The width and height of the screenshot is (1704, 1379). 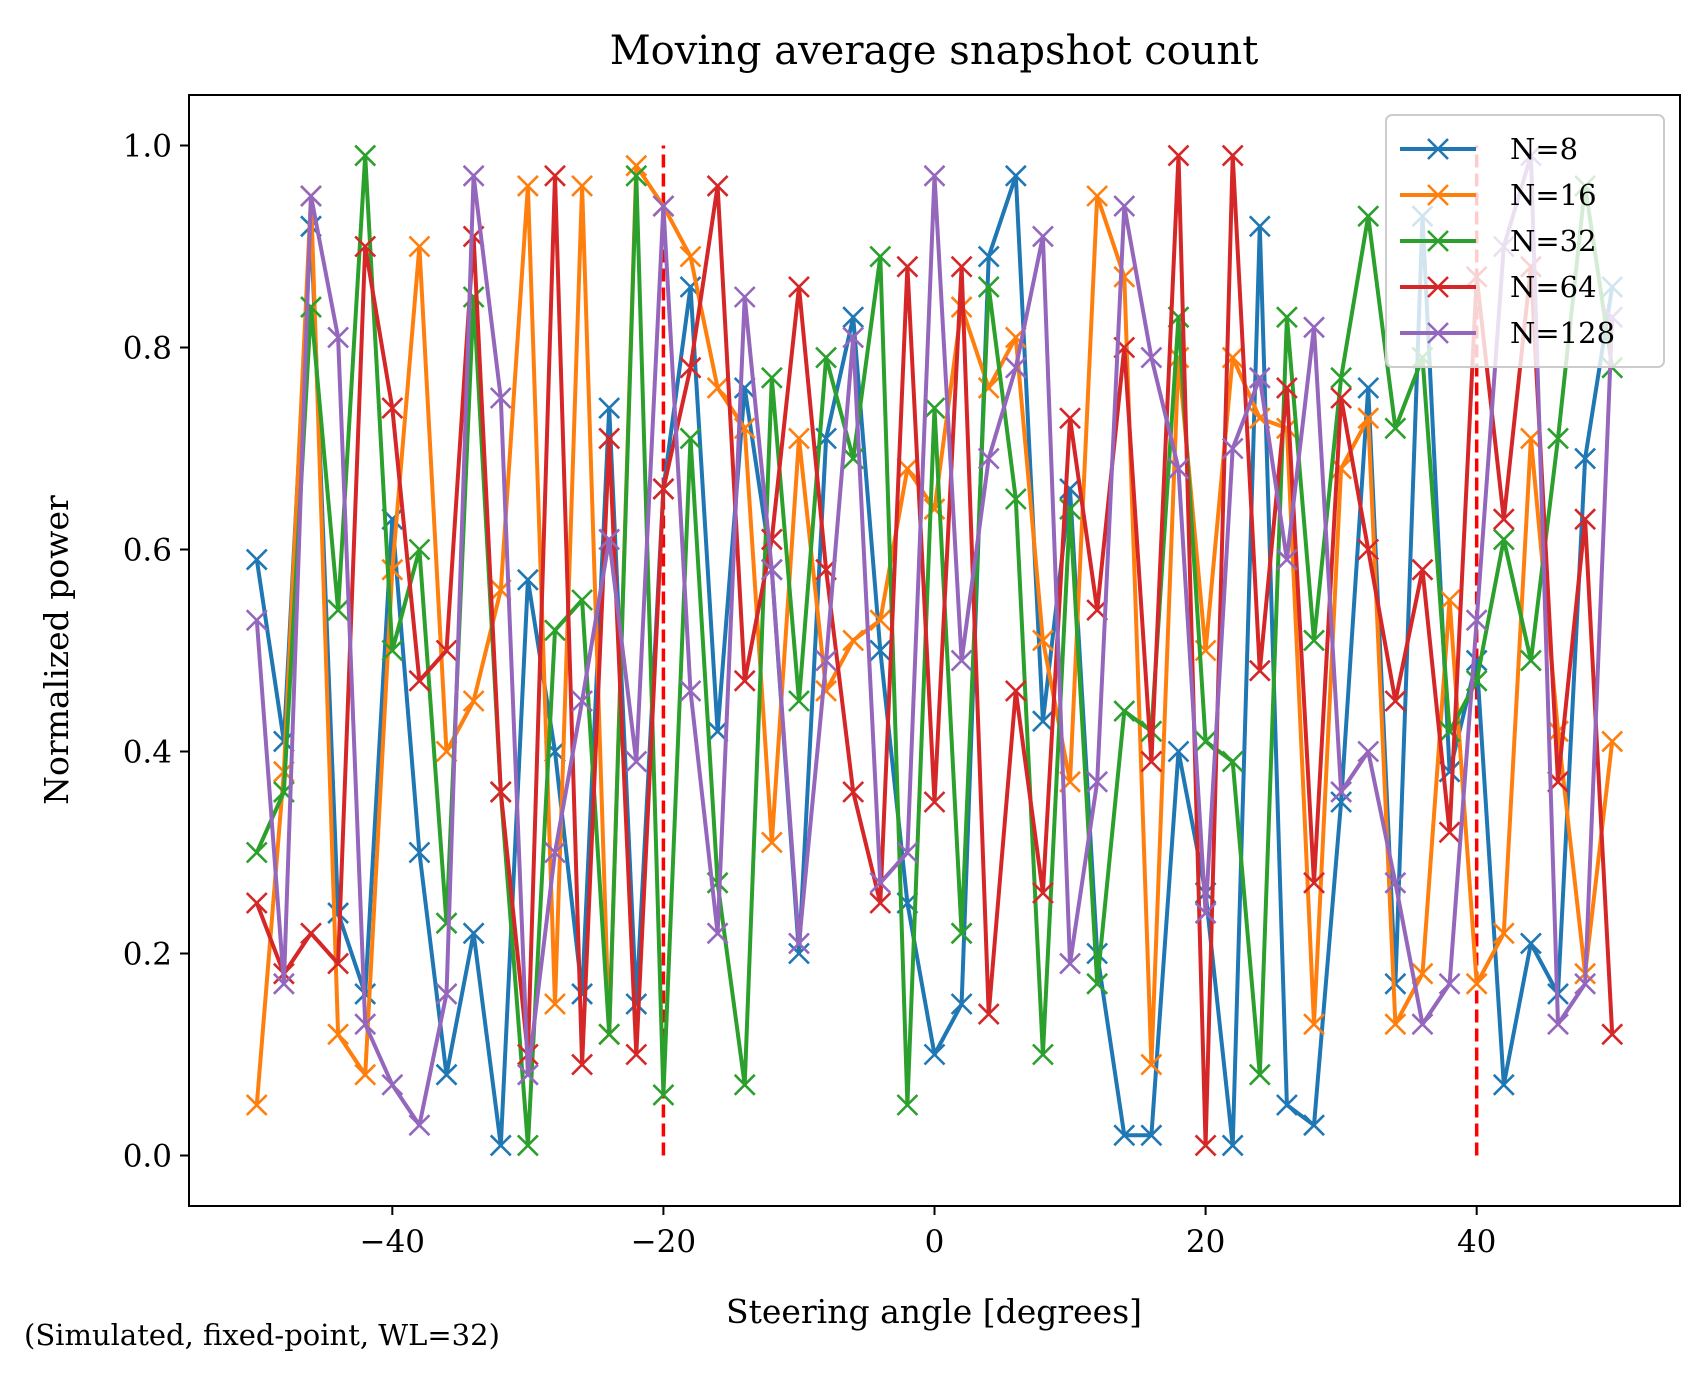 What do you see at coordinates (1553, 195) in the screenshot?
I see `legend-label: N=16` at bounding box center [1553, 195].